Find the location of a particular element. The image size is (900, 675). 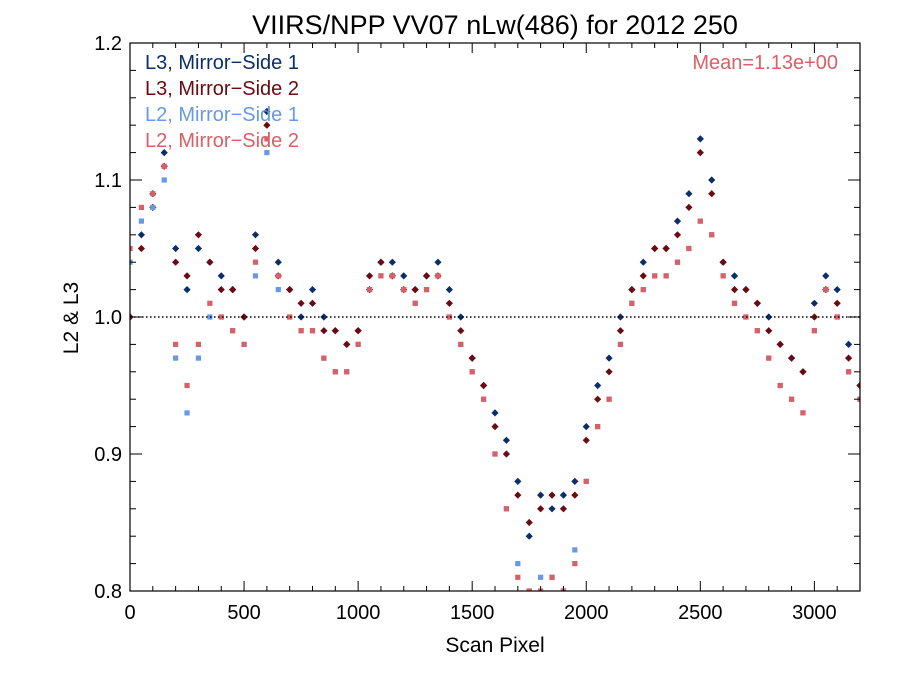

x-tick-label: 0 is located at coordinates (129, 613).